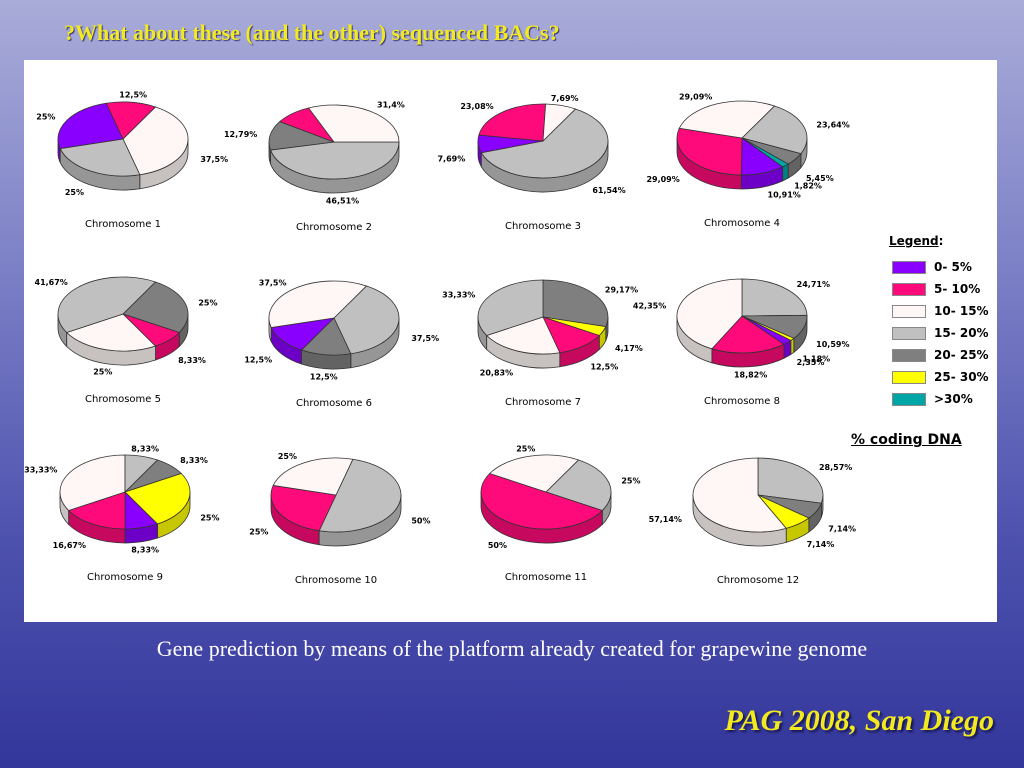 Image resolution: width=1024 pixels, height=768 pixels. I want to click on chart-title: Chromosome 4, so click(742, 223).